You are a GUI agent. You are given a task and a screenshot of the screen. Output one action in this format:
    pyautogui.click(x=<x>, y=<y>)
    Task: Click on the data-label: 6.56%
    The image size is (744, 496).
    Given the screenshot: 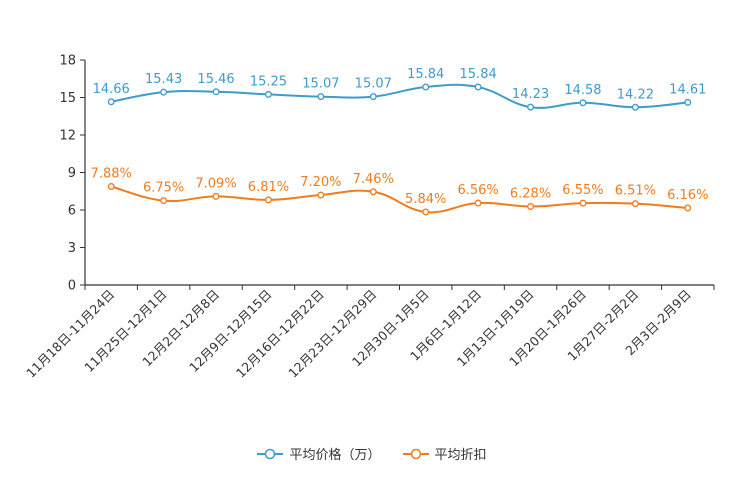 What is the action you would take?
    pyautogui.click(x=477, y=190)
    